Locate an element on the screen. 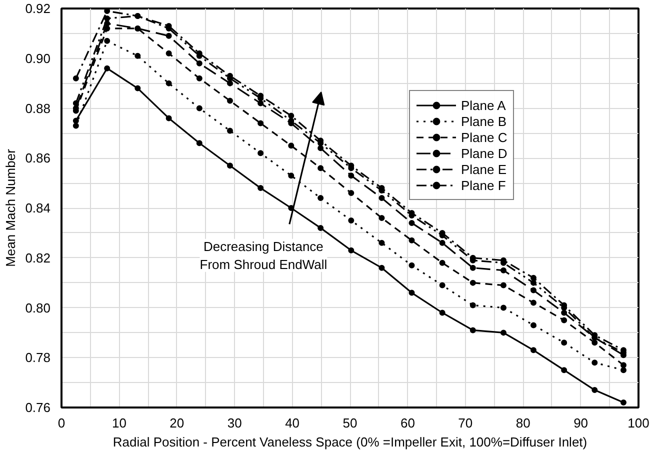  x-tick-label: 70 is located at coordinates (465, 423).